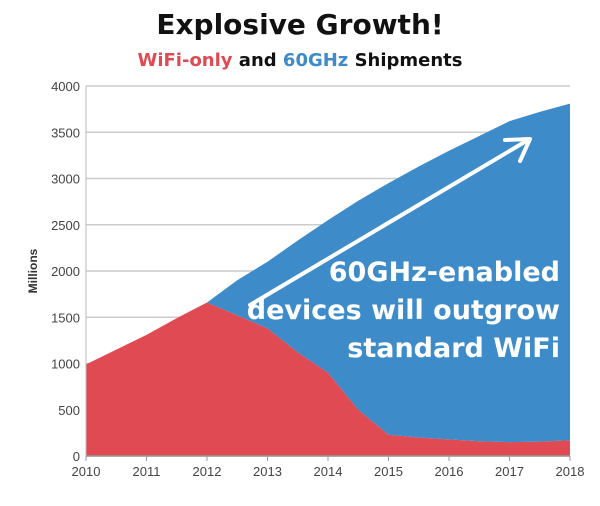 The image size is (600, 506). Describe the element at coordinates (65, 86) in the screenshot. I see `y-tick-label: 4000` at that location.